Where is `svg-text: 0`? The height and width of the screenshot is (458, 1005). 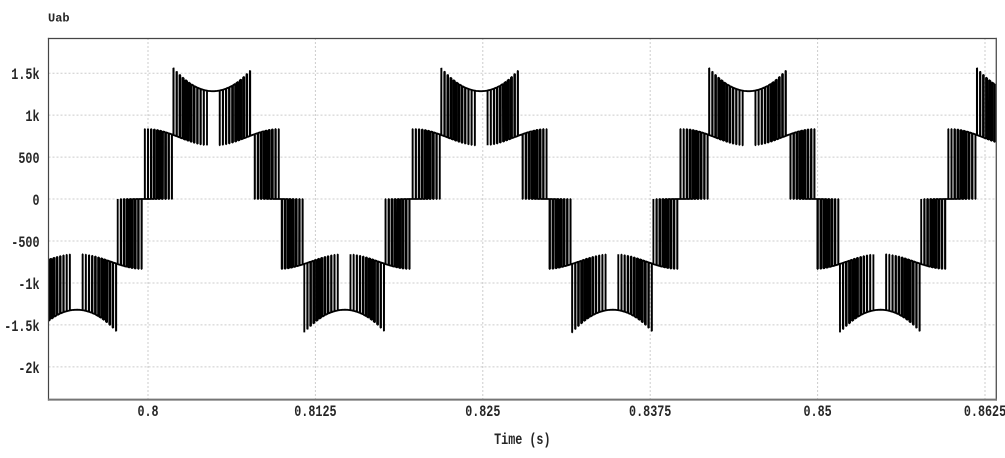
svg-text: 0 is located at coordinates (36, 201).